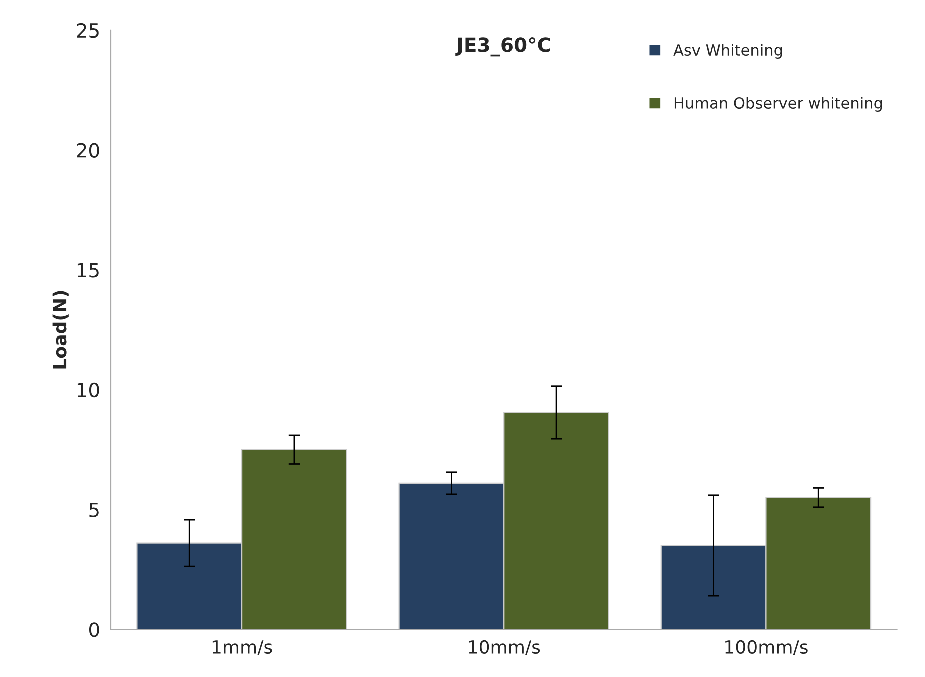 The image size is (925, 677). I want to click on y-tick-label: 25, so click(88, 30).